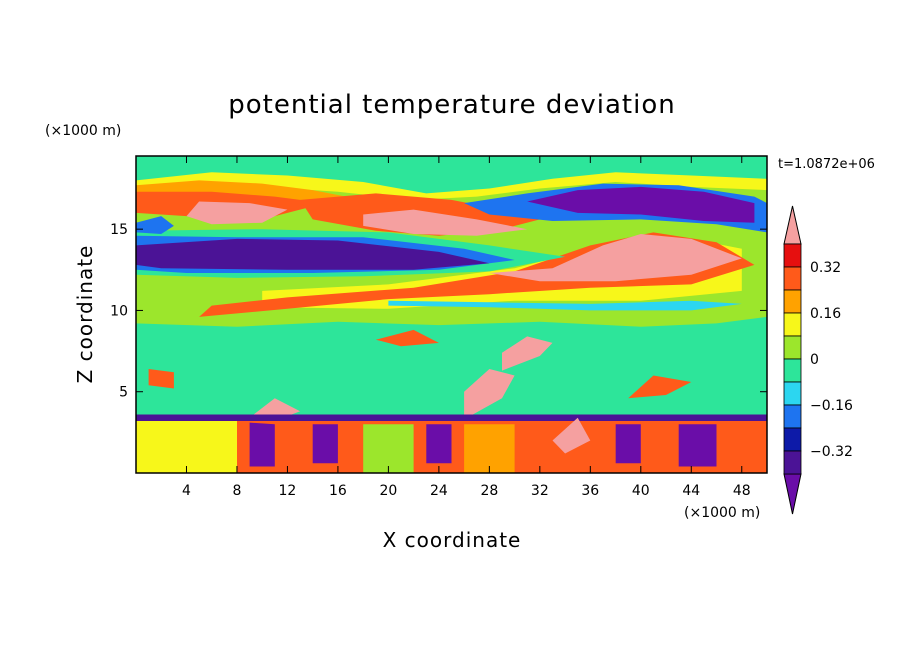  What do you see at coordinates (236, 491) in the screenshot?
I see `x-tick-label: 8` at bounding box center [236, 491].